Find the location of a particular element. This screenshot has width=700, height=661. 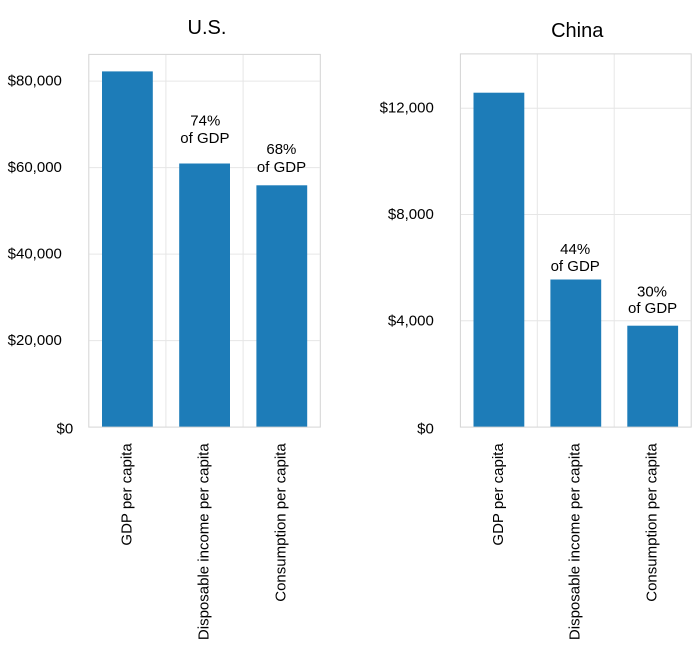

svg-text: 30% is located at coordinates (652, 292).